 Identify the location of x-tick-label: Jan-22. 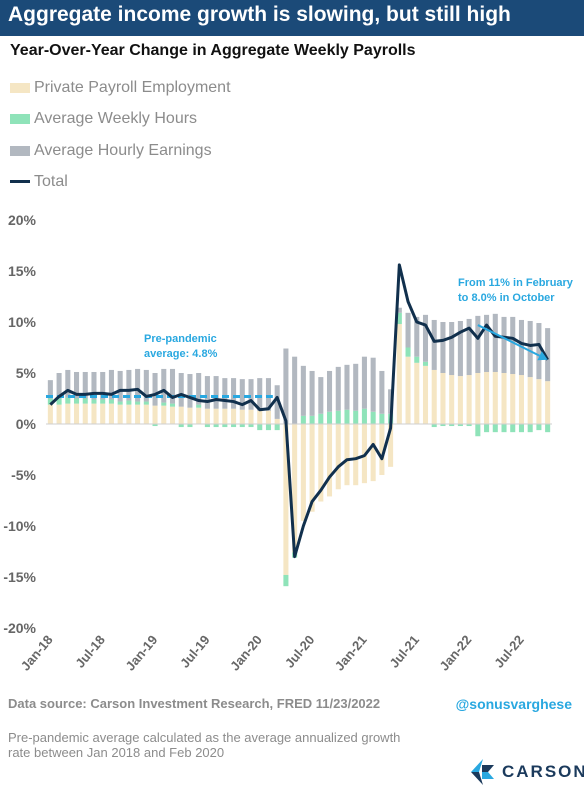
(455, 652).